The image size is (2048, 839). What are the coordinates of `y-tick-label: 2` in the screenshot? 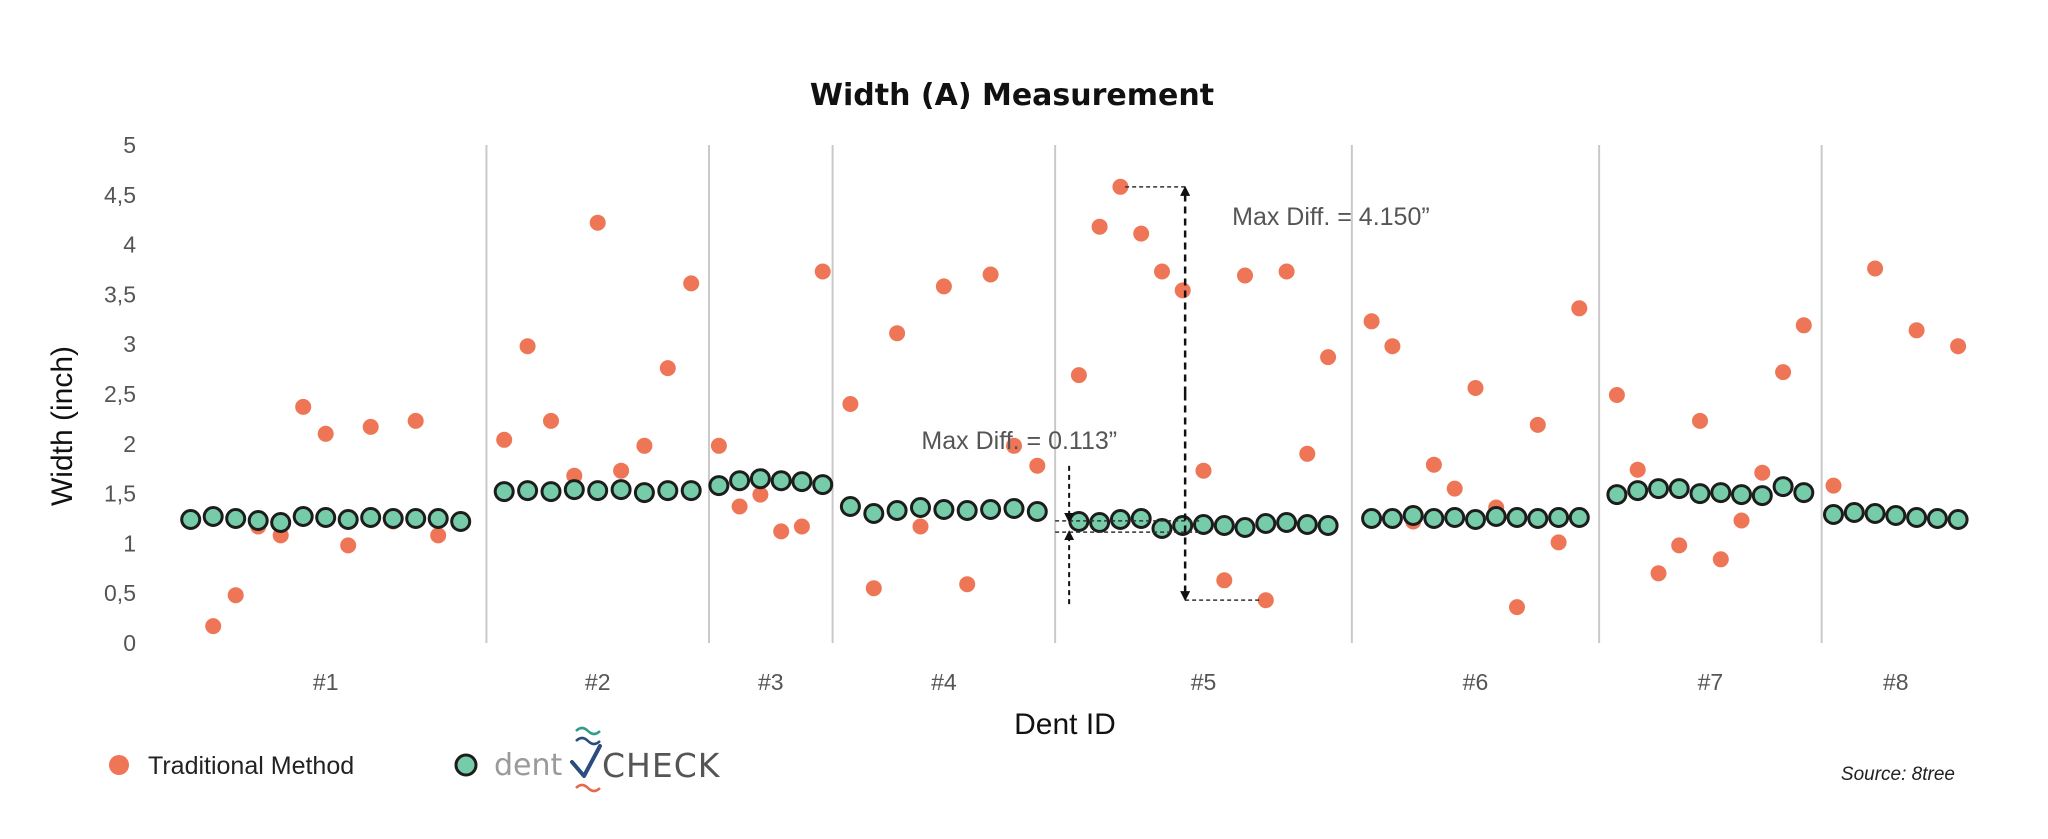 It's located at (129, 444).